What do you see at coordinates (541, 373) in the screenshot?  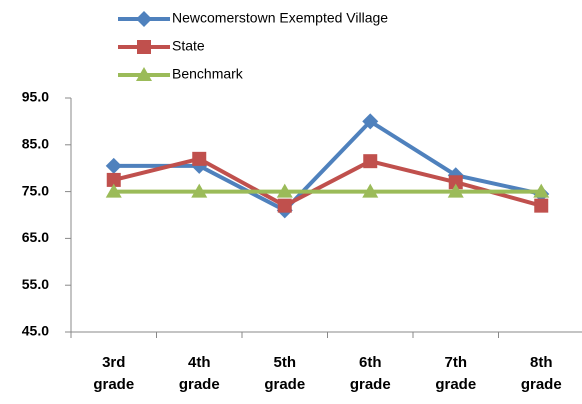 I see `x-tick-label: 8th grade` at bounding box center [541, 373].